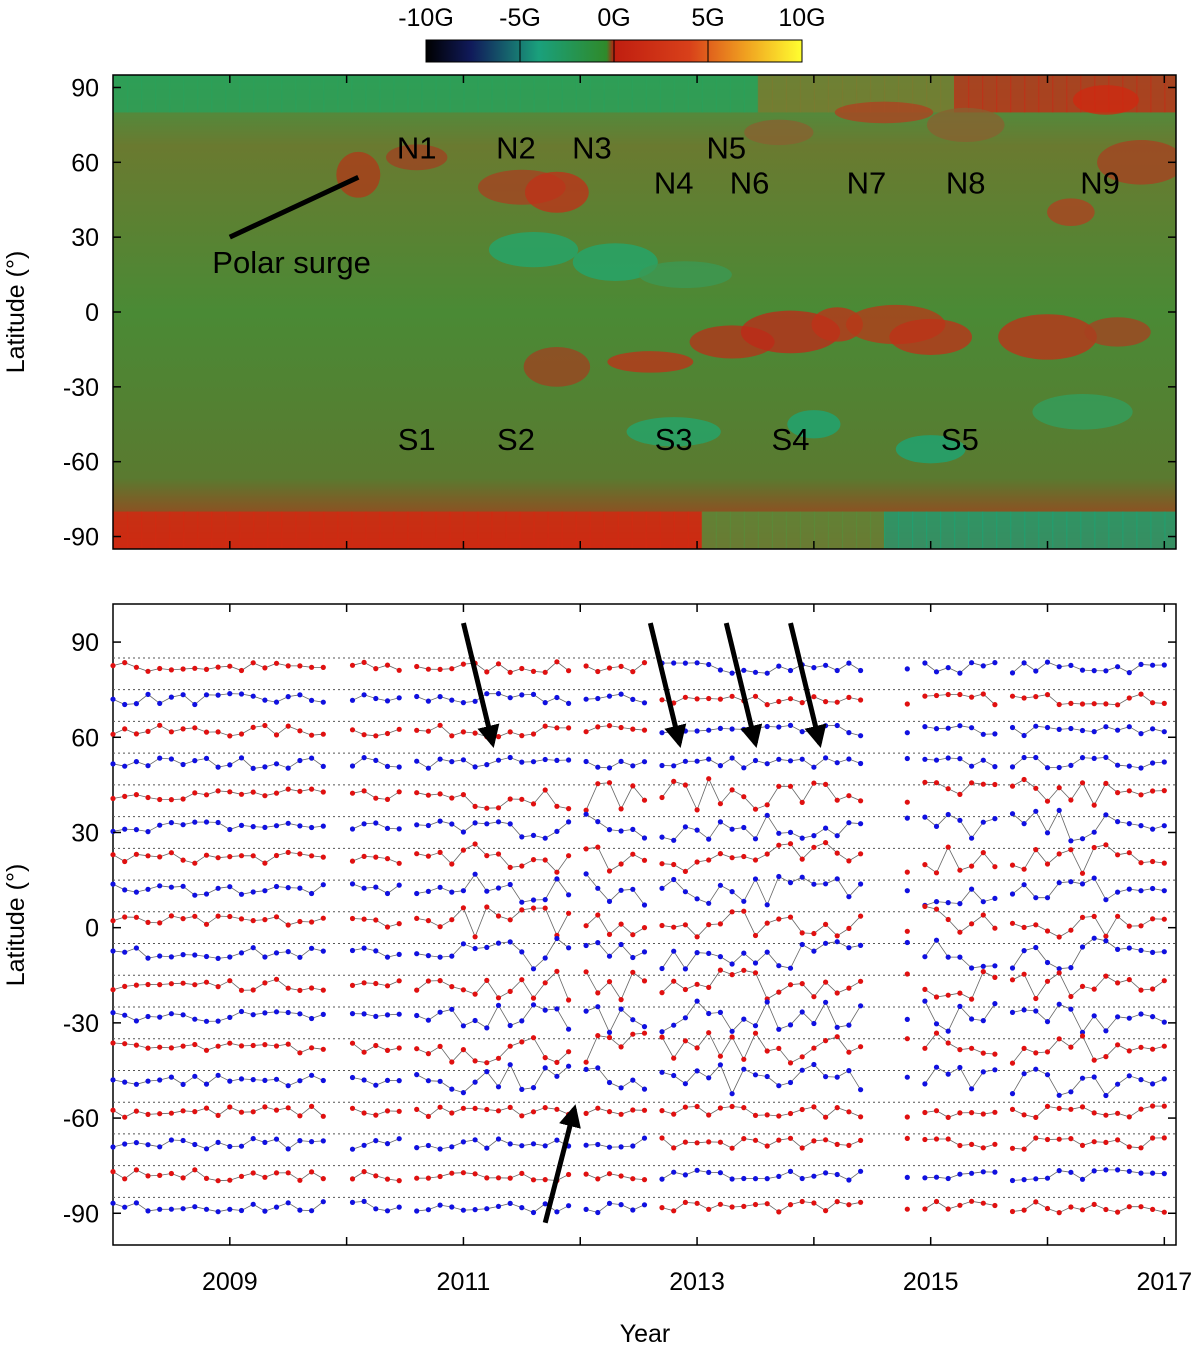 This screenshot has height=1350, width=1200. Describe the element at coordinates (85, 643) in the screenshot. I see `scatter-y-tick-label: 90` at that location.